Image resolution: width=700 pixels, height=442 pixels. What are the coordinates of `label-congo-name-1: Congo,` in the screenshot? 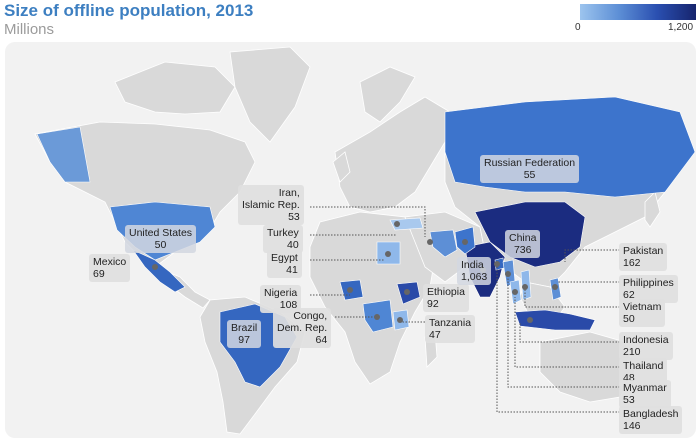 It's located at (310, 316).